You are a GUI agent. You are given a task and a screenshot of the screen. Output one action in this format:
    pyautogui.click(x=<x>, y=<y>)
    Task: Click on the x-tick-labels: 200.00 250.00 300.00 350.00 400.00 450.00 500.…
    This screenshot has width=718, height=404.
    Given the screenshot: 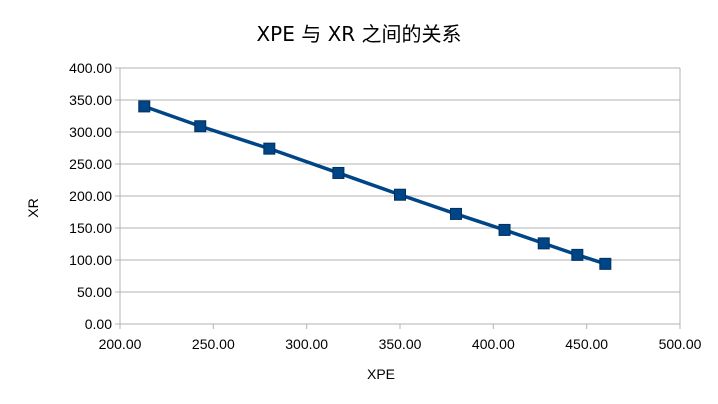 What is the action you would take?
    pyautogui.click(x=400, y=344)
    